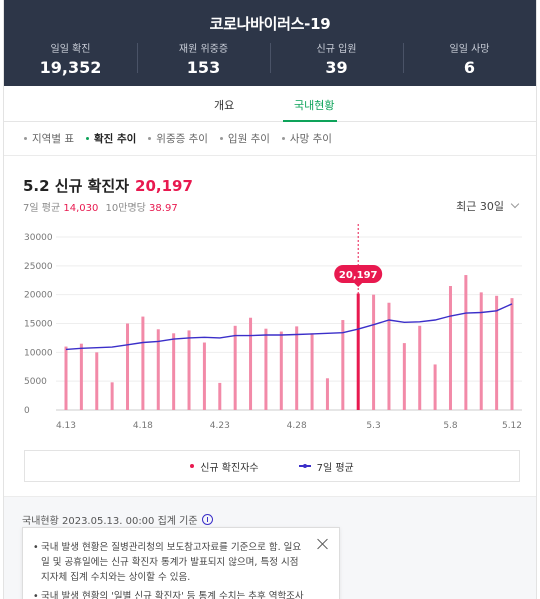  What do you see at coordinates (81, 208) in the screenshot?
I see `avg-value: 14,030` at bounding box center [81, 208].